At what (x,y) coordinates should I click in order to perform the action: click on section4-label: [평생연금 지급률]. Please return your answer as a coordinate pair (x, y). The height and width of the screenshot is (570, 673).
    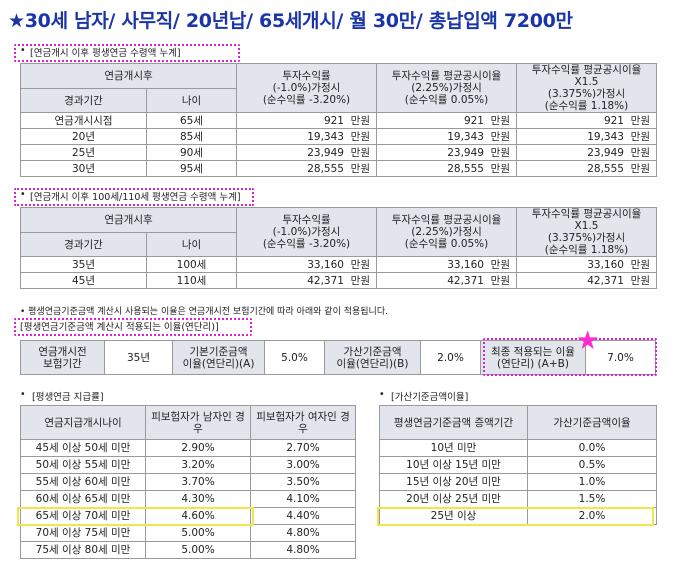
    Looking at the image, I should click on (68, 397).